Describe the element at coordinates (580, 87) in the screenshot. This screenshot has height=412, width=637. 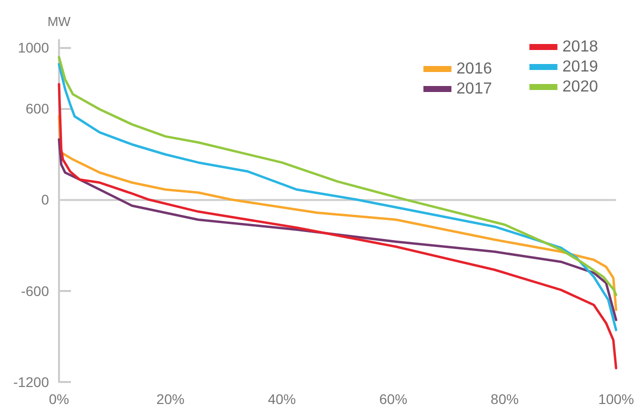
I see `legend-label: 2020` at that location.